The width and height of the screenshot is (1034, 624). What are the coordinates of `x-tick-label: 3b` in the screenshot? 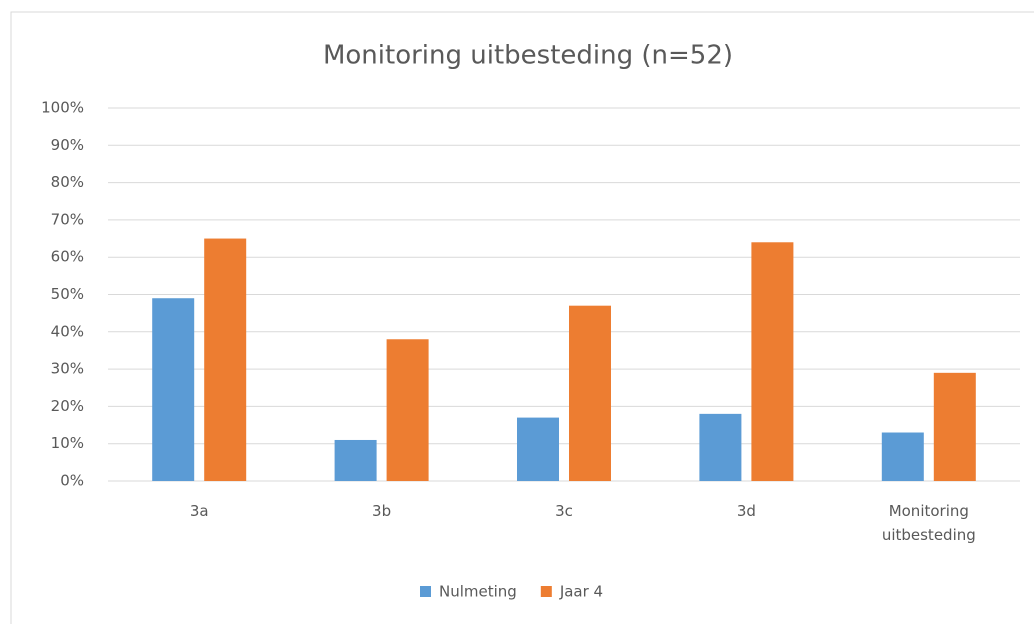 It's located at (382, 511).